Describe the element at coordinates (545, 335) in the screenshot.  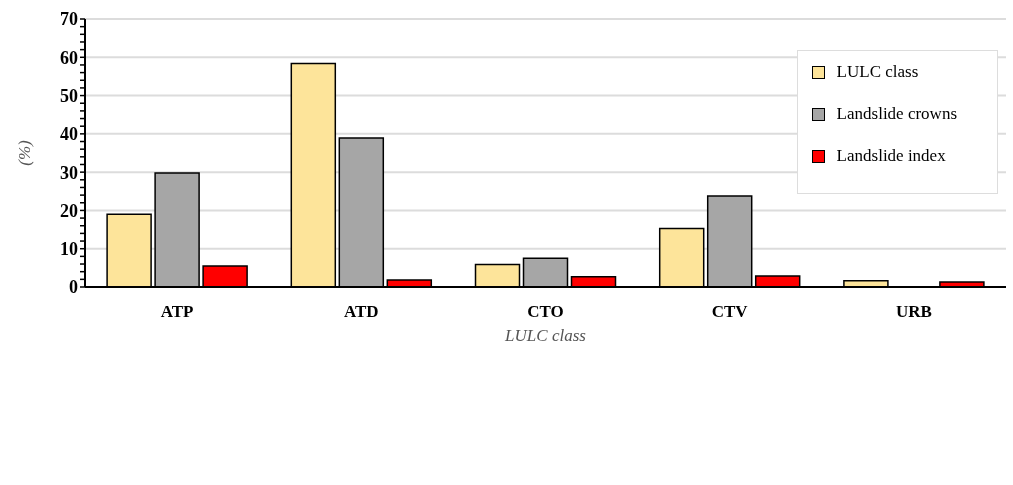
I see `x-axis-title: LULC class` at that location.